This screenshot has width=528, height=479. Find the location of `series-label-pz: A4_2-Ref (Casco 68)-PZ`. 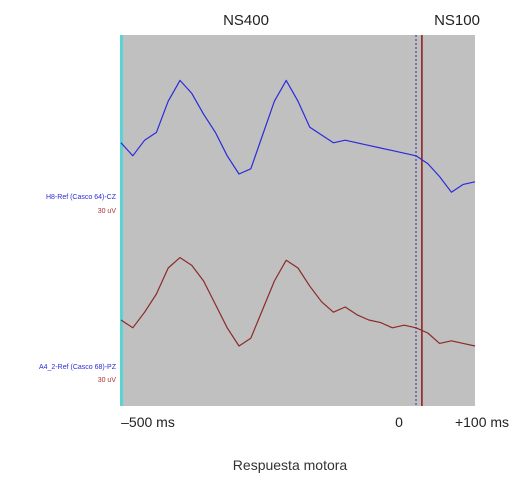

series-label-pz: A4_2-Ref (Casco 68)-PZ is located at coordinates (78, 367).